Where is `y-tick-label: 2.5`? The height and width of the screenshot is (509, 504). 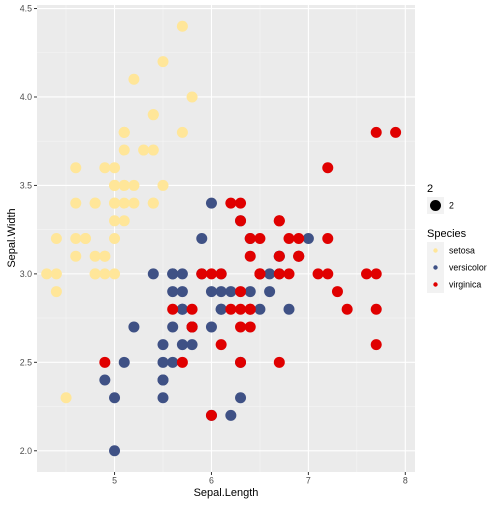
y-tick-label: 2.5 is located at coordinates (26, 362).